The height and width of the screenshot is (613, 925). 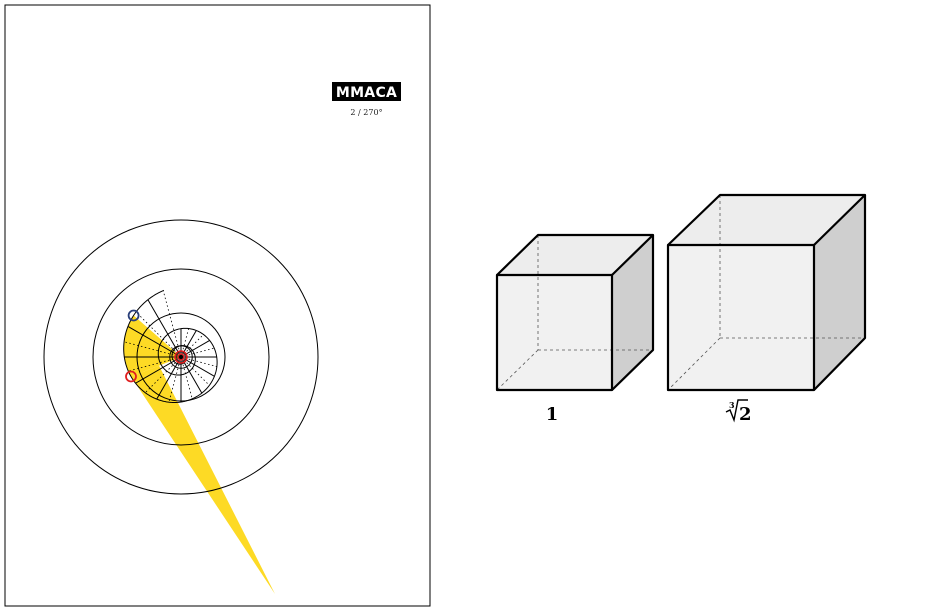 What do you see at coordinates (133, 315) in the screenshot?
I see `end-point-marker` at bounding box center [133, 315].